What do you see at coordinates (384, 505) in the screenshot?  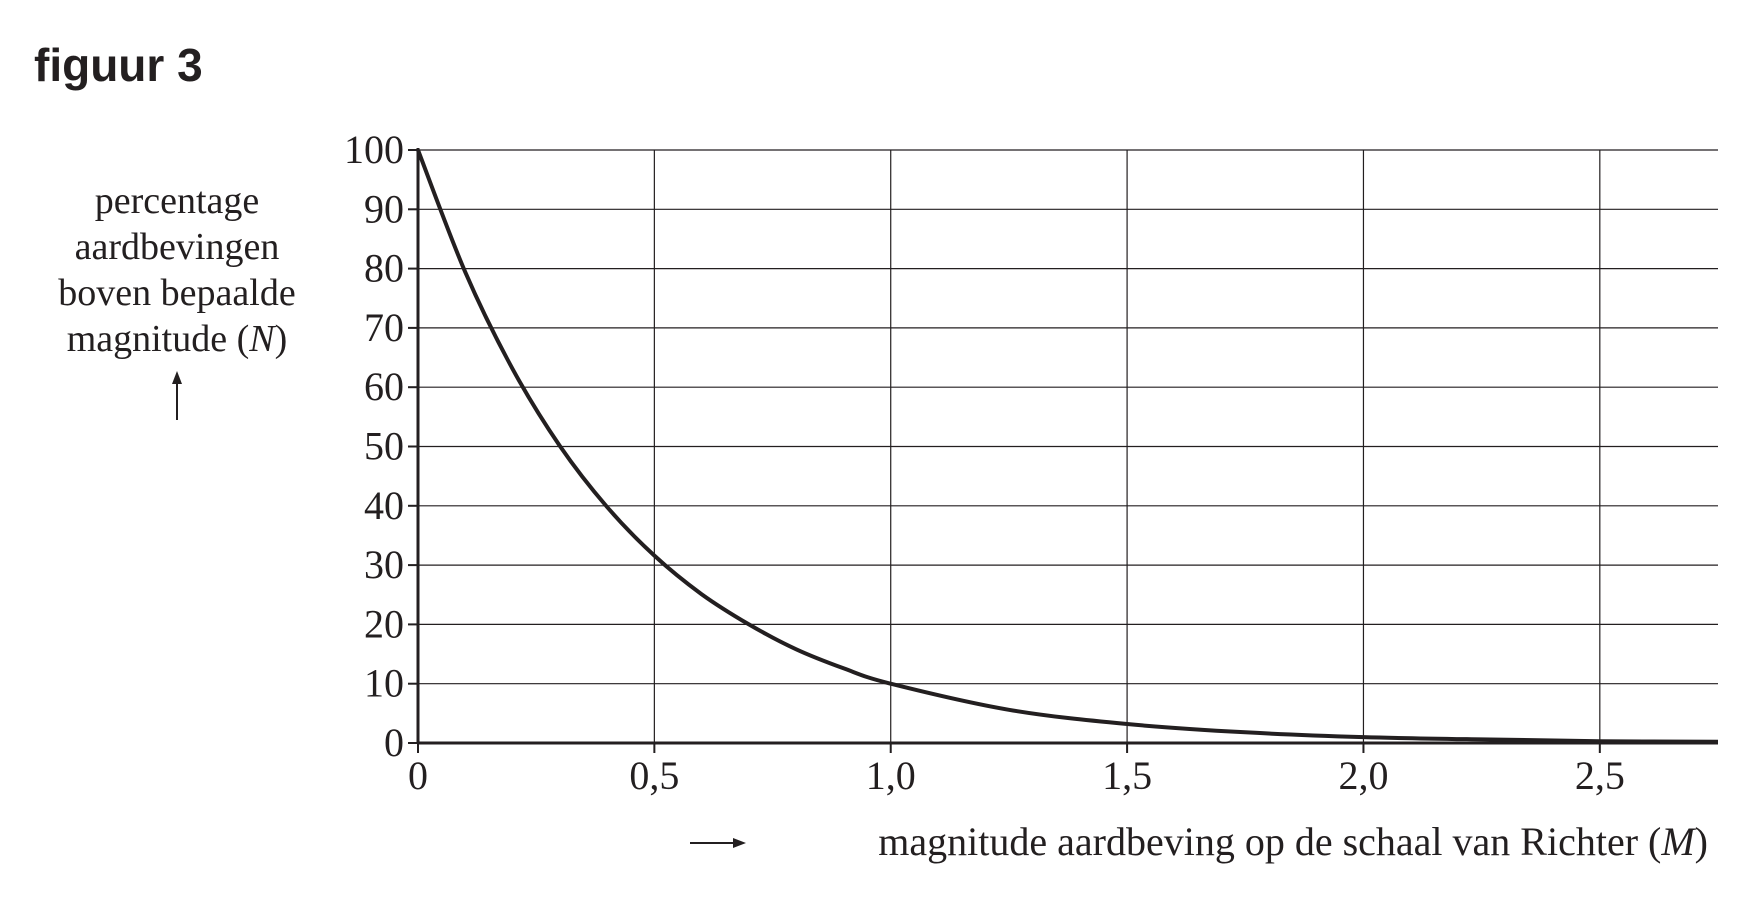 I see `y-tick-label: 40` at bounding box center [384, 505].